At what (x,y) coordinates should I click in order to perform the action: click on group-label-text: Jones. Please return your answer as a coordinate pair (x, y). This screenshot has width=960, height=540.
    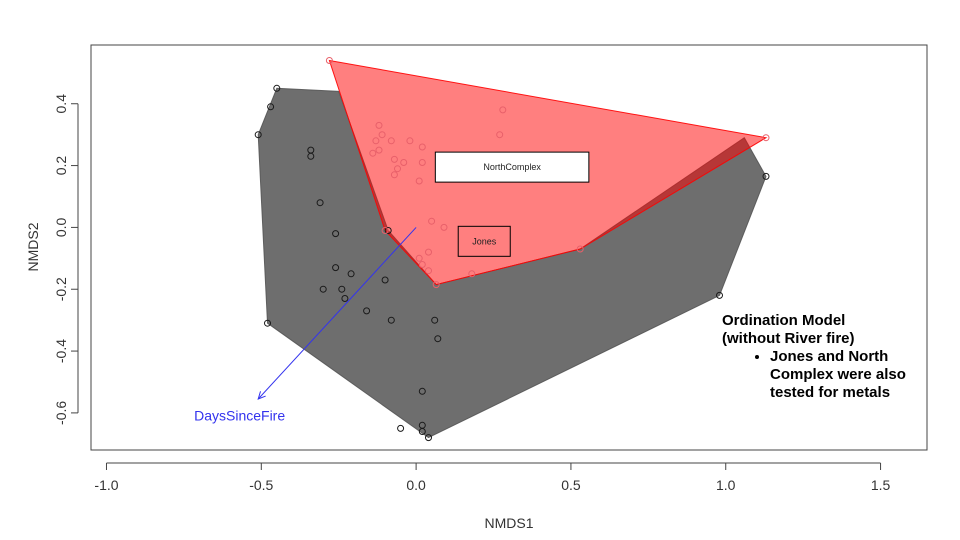
    Looking at the image, I should click on (484, 241).